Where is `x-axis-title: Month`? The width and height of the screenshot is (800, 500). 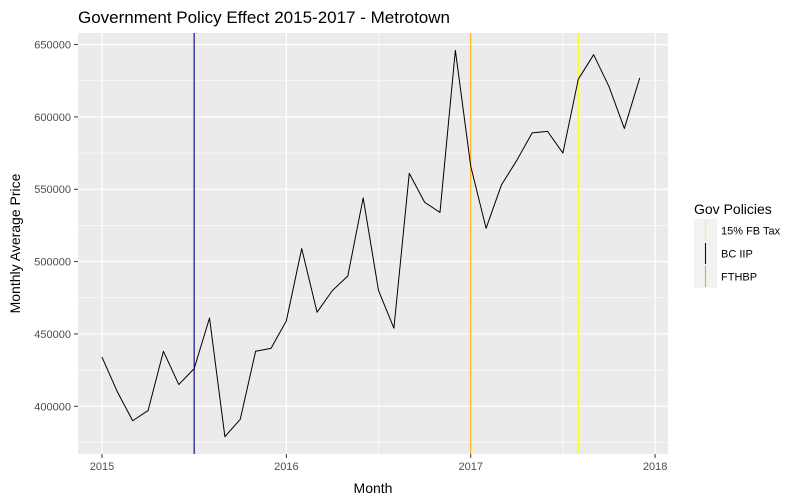
x-axis-title: Month is located at coordinates (373, 488).